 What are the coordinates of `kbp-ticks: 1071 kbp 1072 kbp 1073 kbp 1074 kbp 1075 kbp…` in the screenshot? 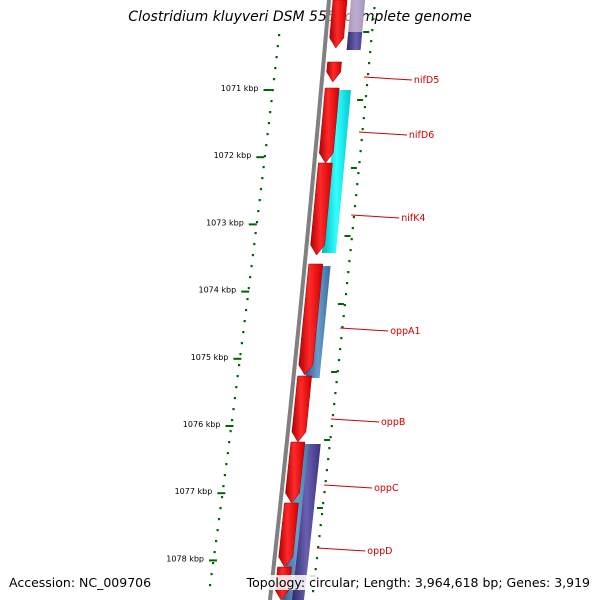 It's located at (219, 323).